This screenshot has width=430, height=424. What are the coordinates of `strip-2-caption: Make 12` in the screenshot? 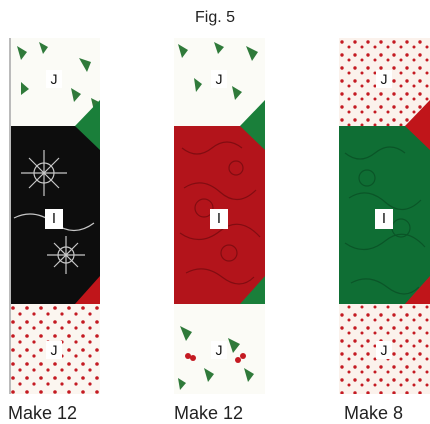 It's located at (209, 413).